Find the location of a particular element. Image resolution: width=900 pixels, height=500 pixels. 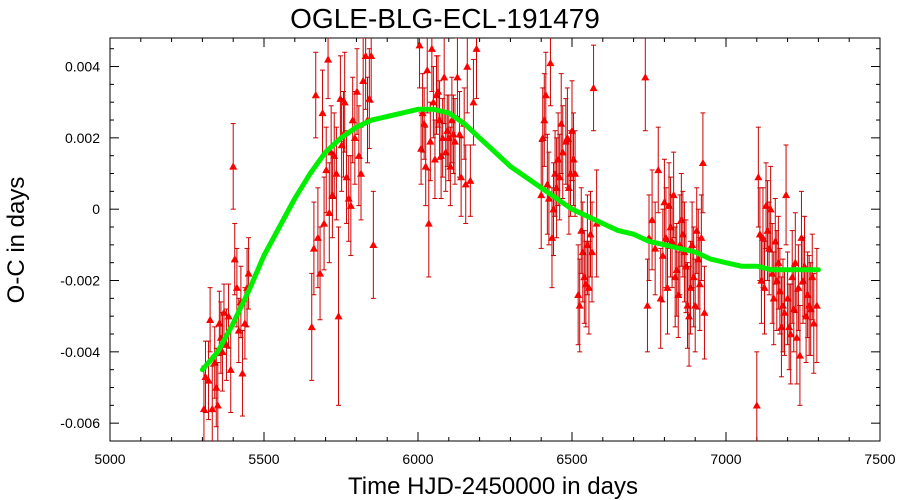

y-tick-label: -0.002 is located at coordinates (80, 281).